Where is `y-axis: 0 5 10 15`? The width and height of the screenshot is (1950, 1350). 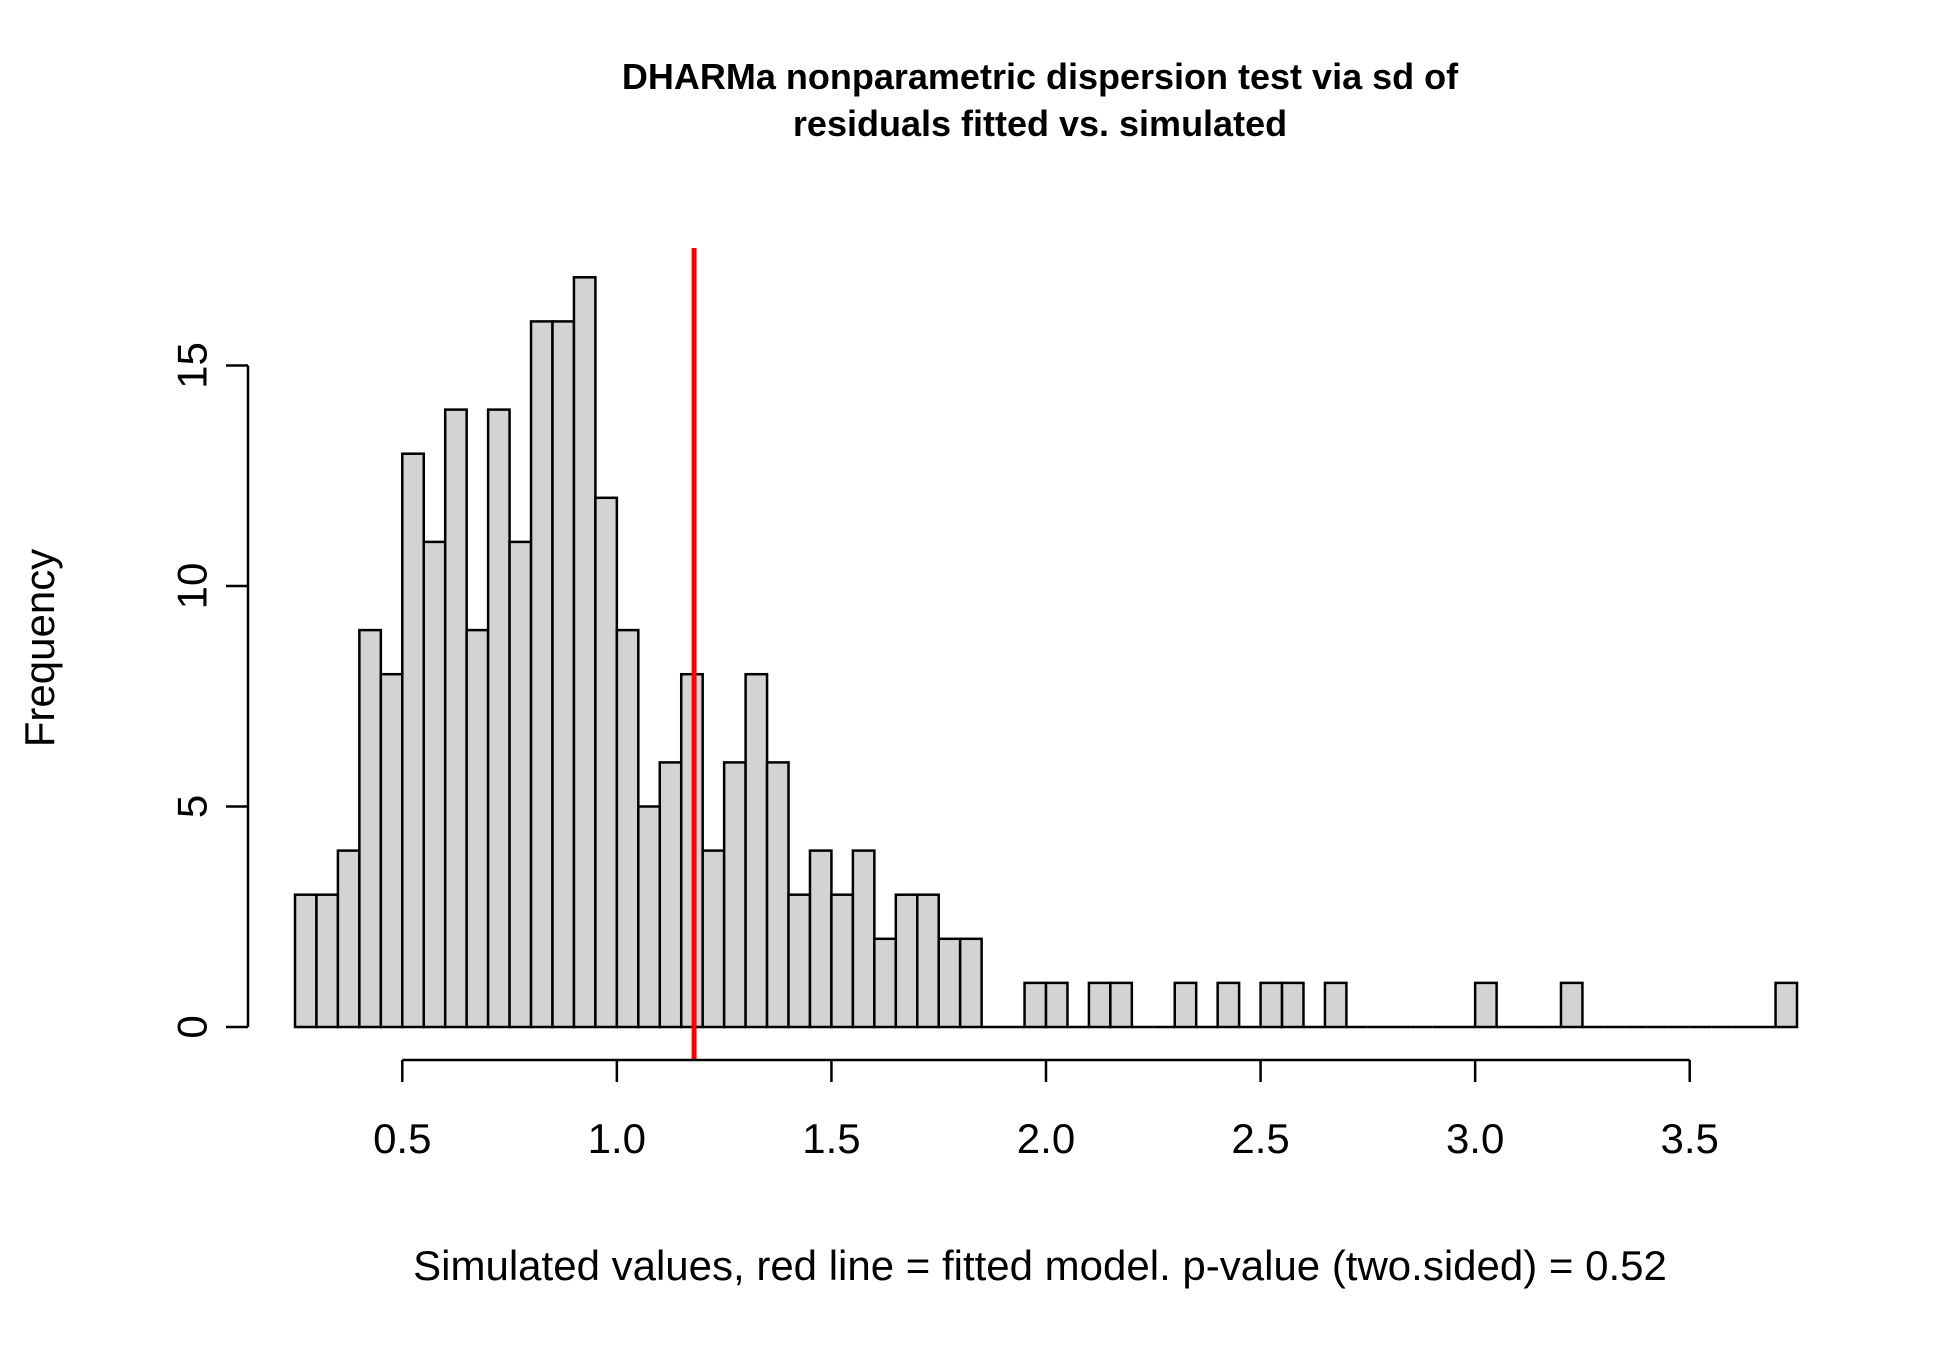 y-axis: 0 5 10 15 is located at coordinates (209, 690).